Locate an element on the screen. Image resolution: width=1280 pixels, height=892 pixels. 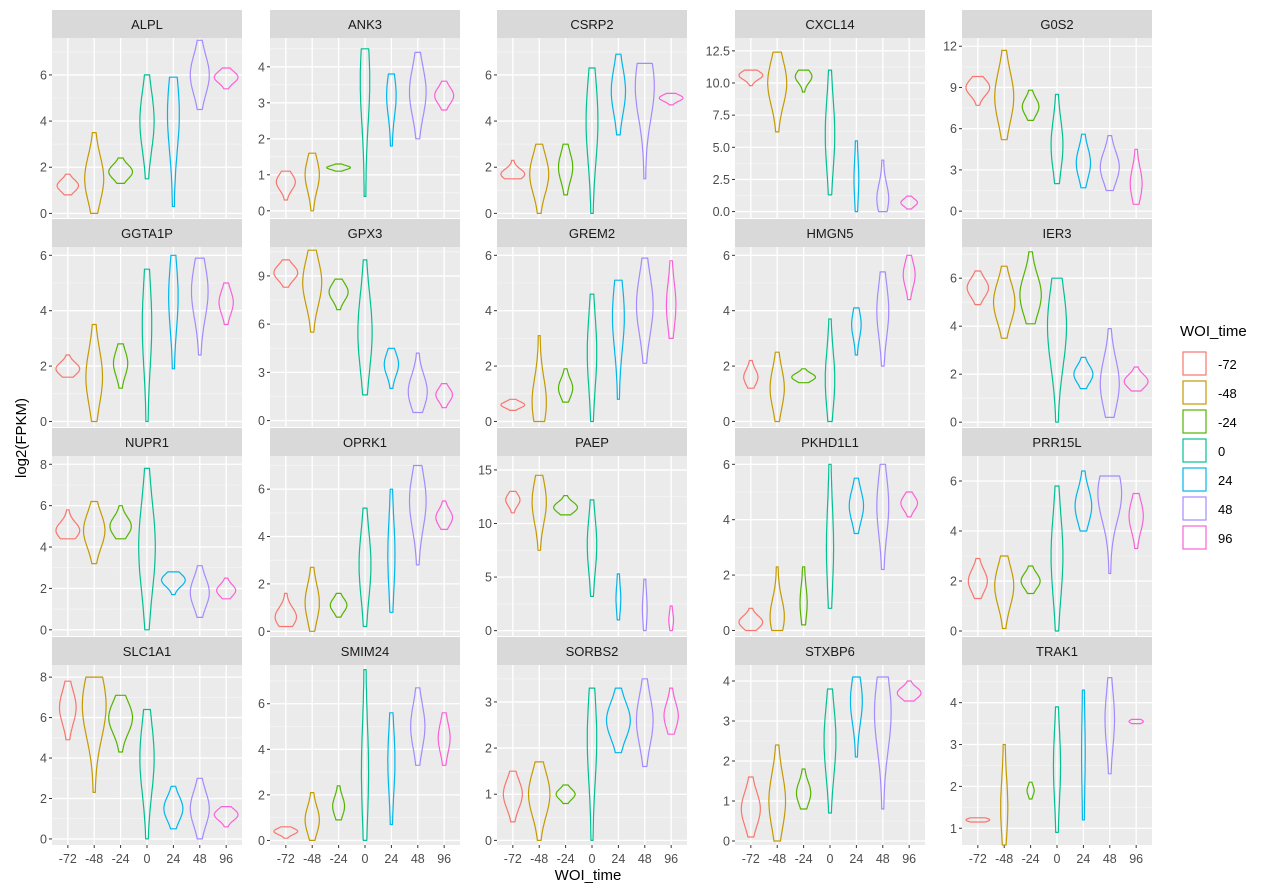
panel-strip-label: PAEP is located at coordinates (592, 442).